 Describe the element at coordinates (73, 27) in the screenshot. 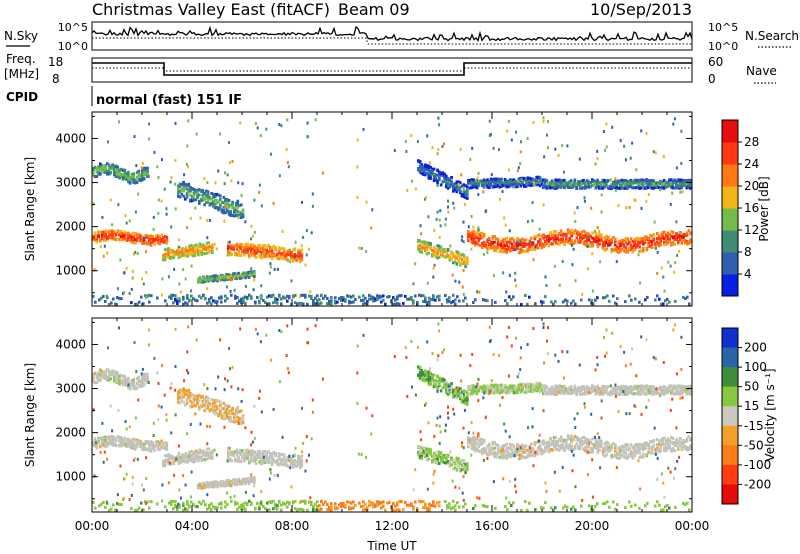

I see `nsky-tick-high: 10^5` at that location.